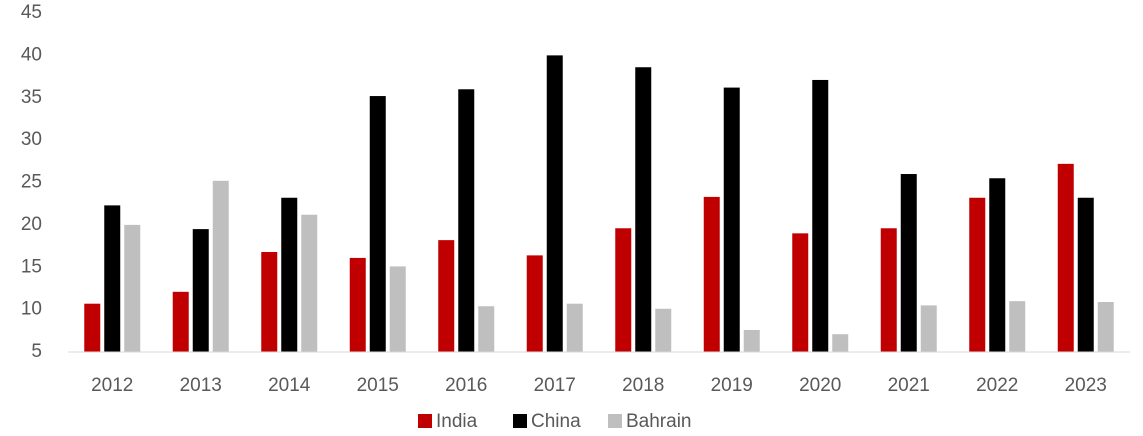 The height and width of the screenshot is (436, 1143). What do you see at coordinates (112, 385) in the screenshot?
I see `x-tick-label: 2012` at bounding box center [112, 385].